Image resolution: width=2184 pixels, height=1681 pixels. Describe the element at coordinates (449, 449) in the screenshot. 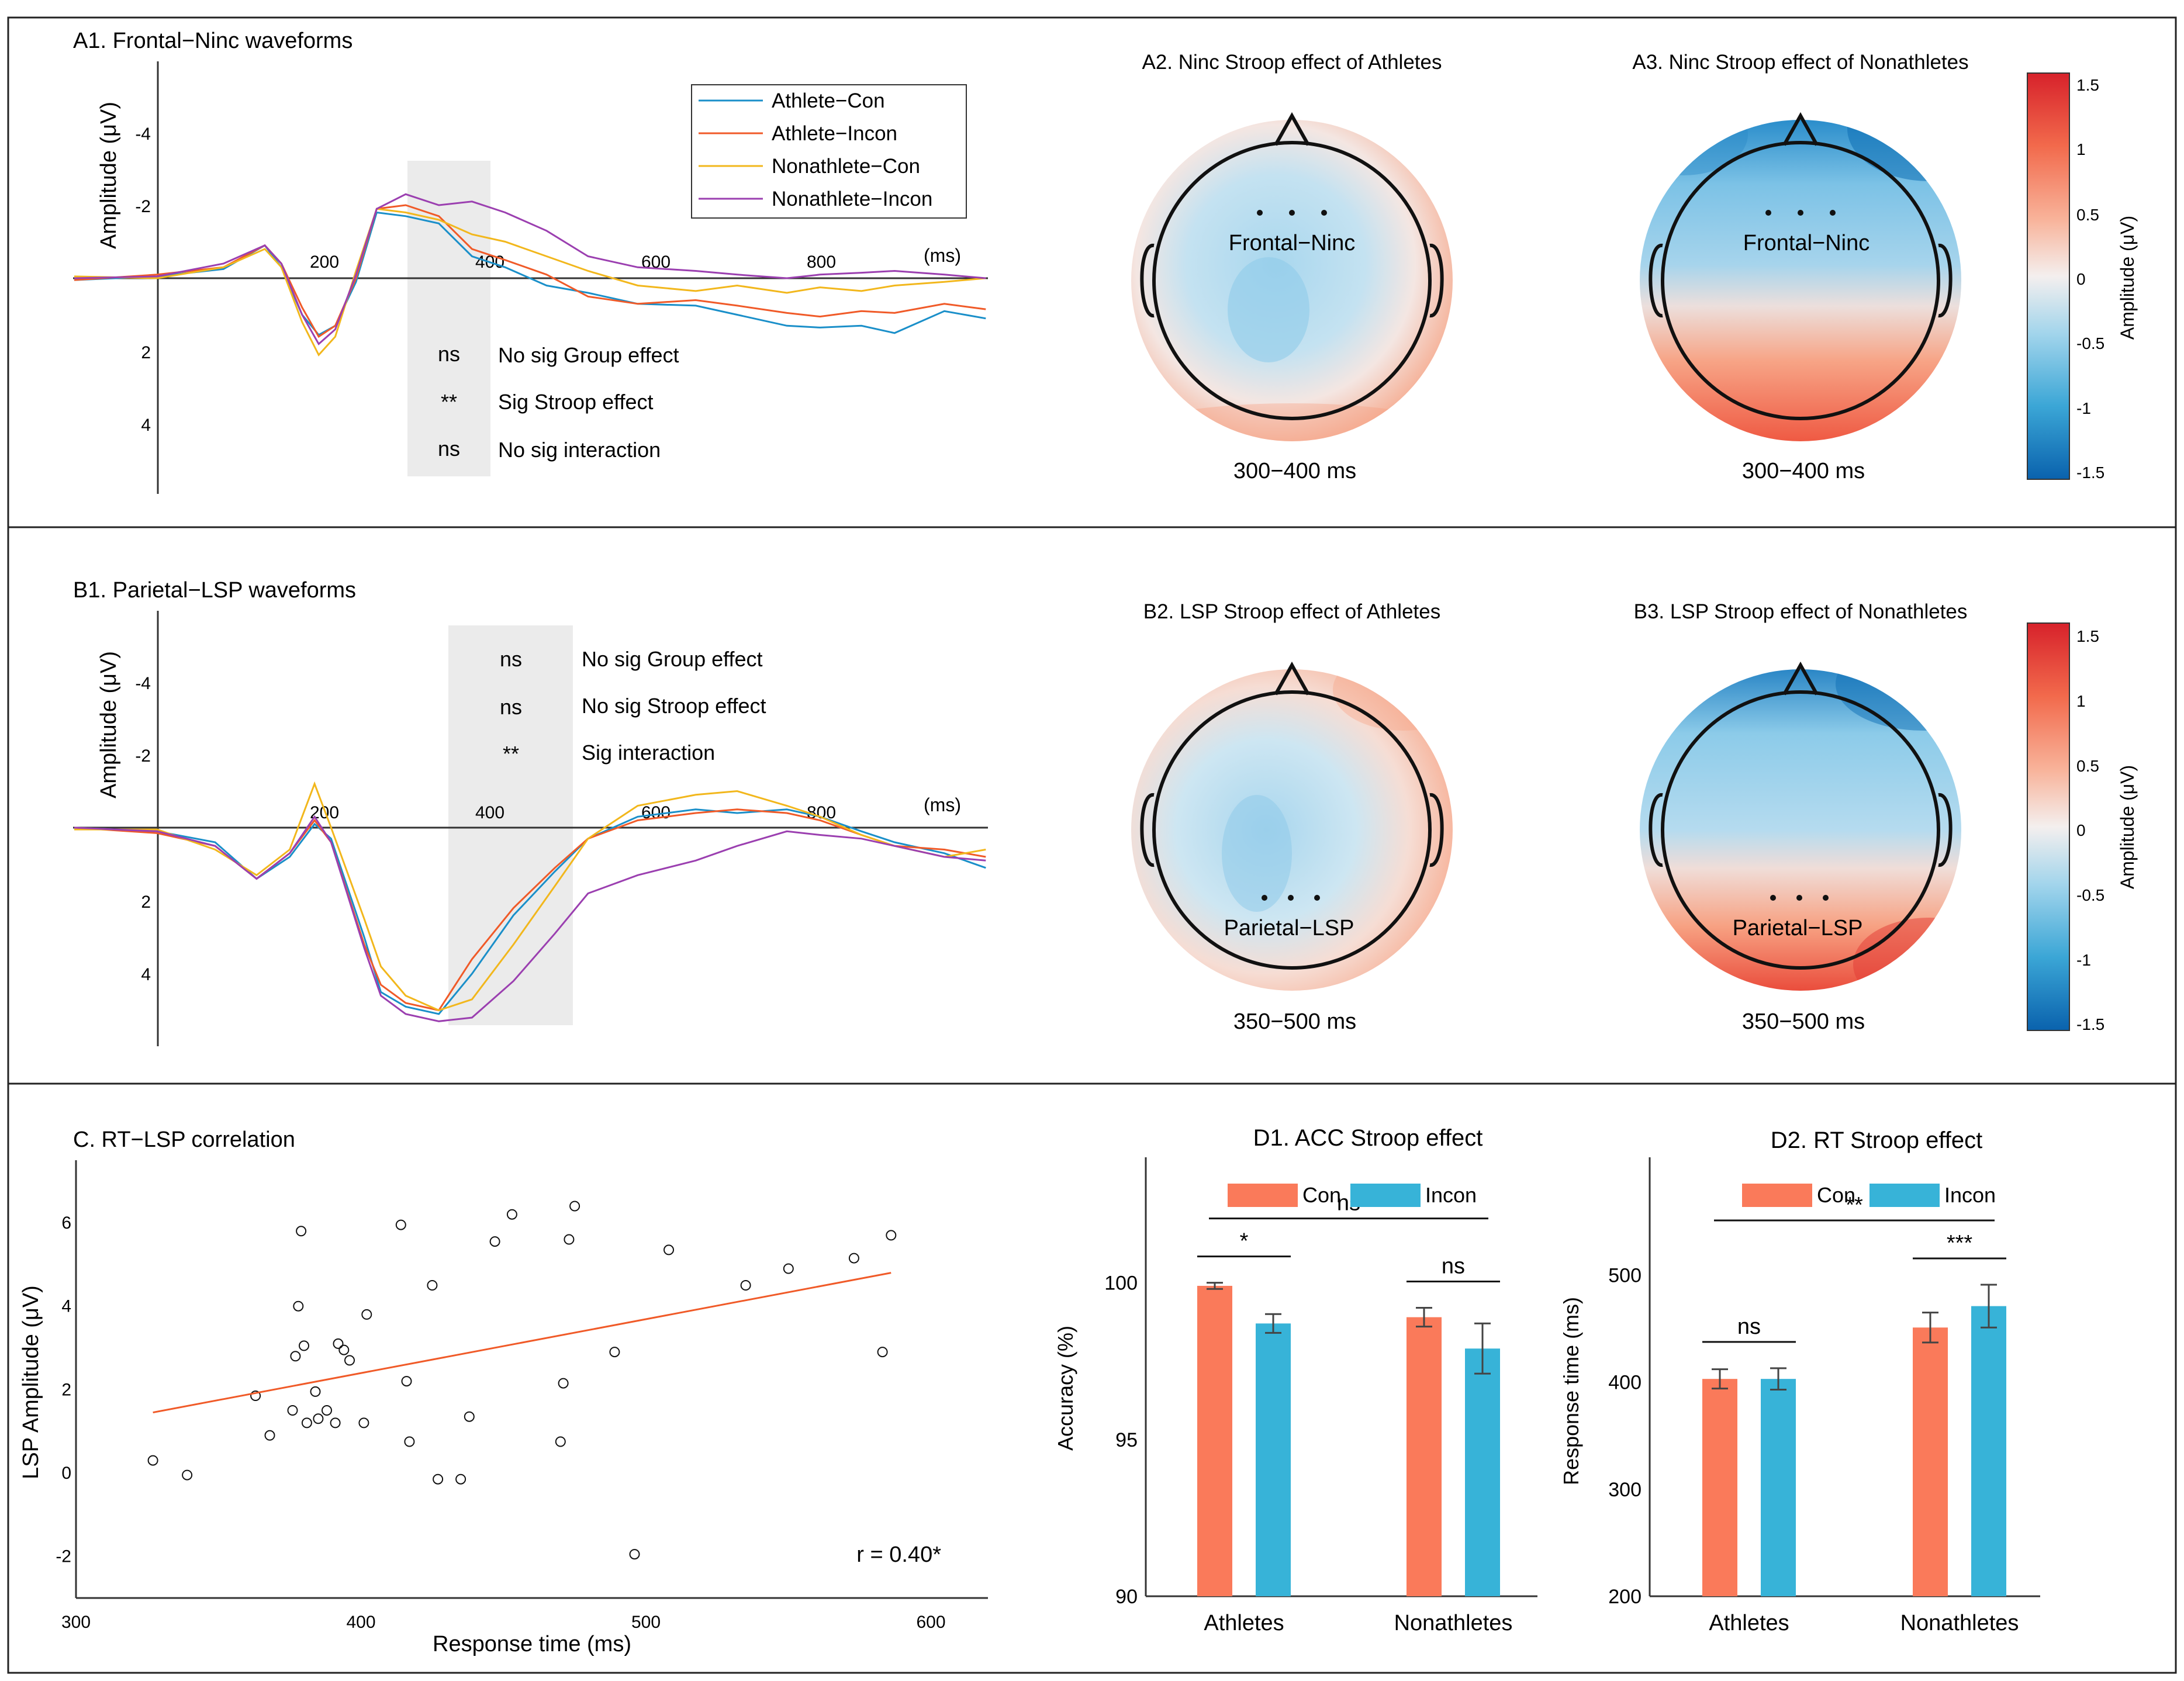

I see `a1-stat-mark-interaction: ns` at that location.